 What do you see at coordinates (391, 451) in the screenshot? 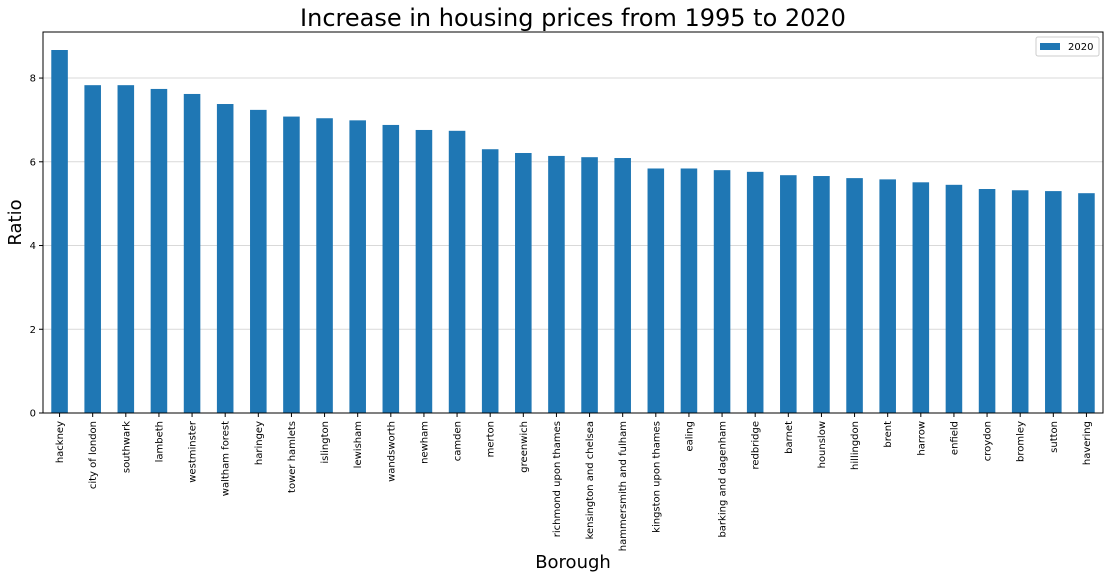
I see `x-tick-label: wandsworth` at bounding box center [391, 451].